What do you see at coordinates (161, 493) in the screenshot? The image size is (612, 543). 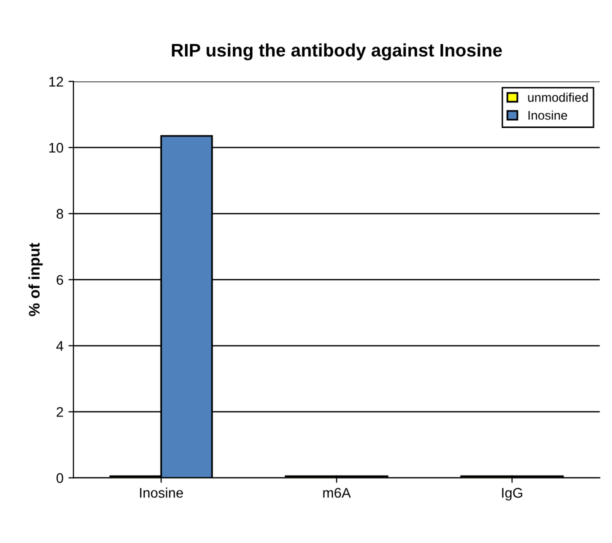 I see `x-tick-label: Inosine` at bounding box center [161, 493].